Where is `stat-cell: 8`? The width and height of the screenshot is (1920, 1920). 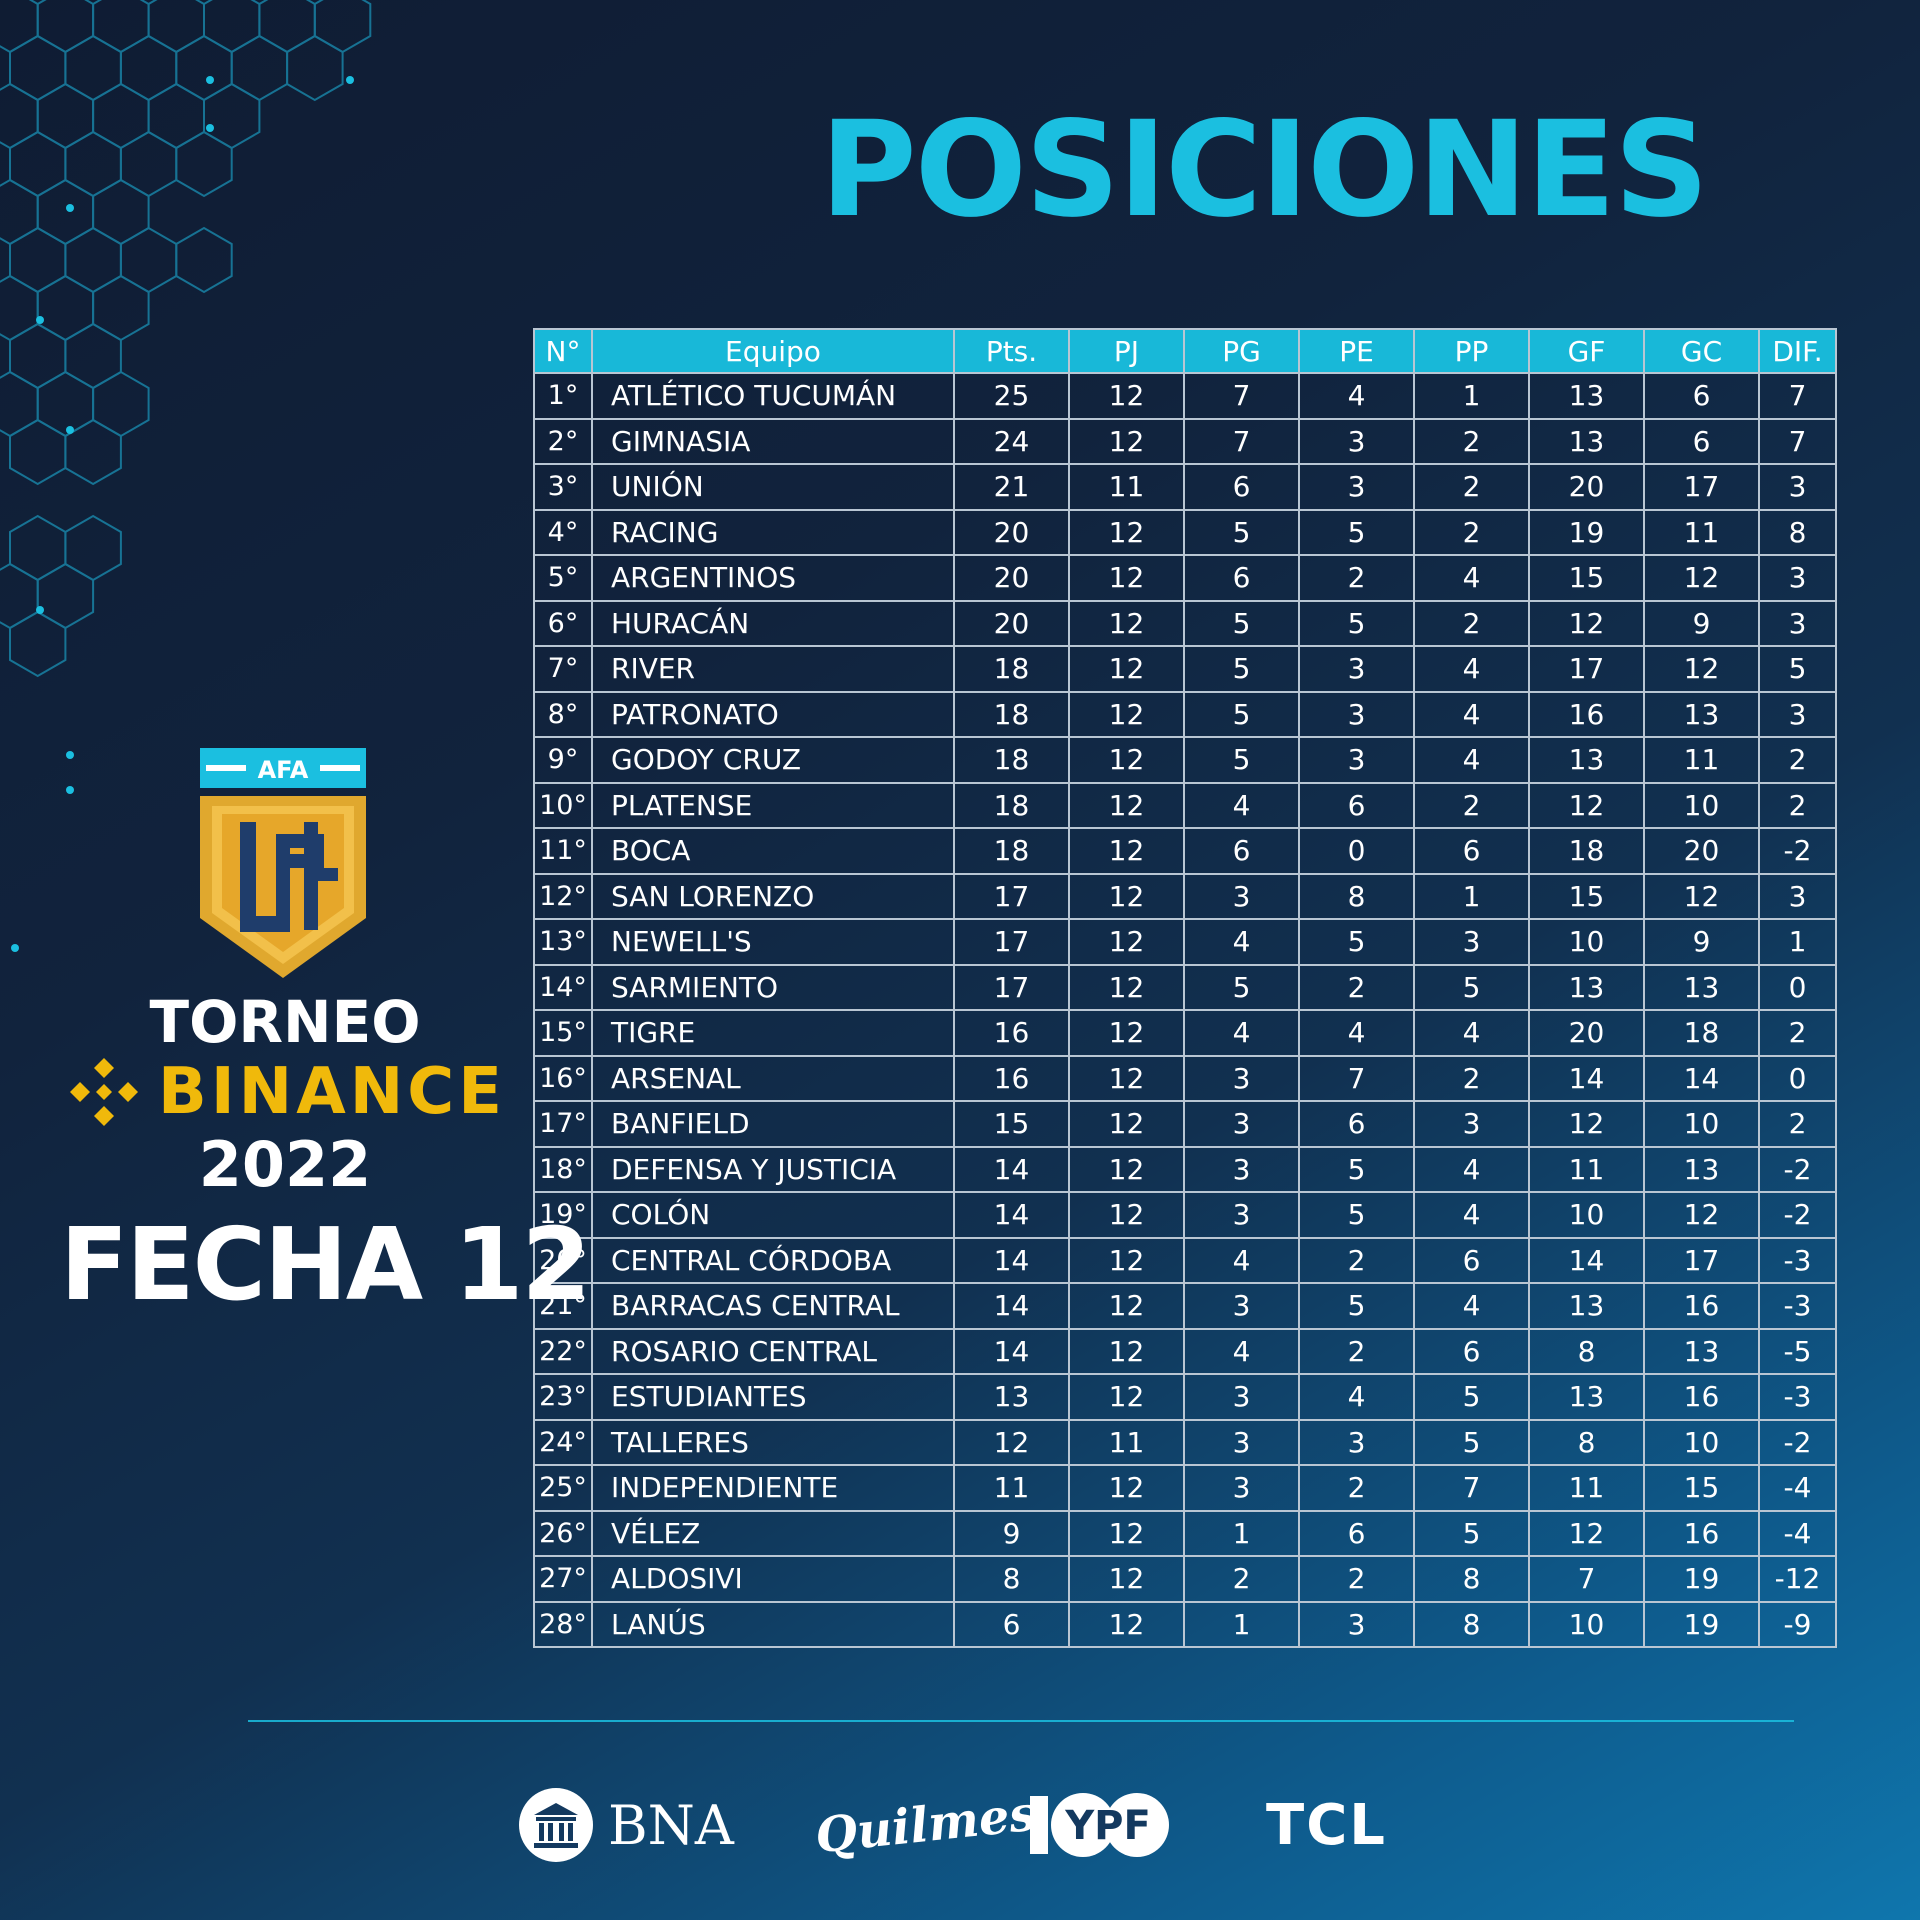 stat-cell: 8 is located at coordinates (1011, 1579).